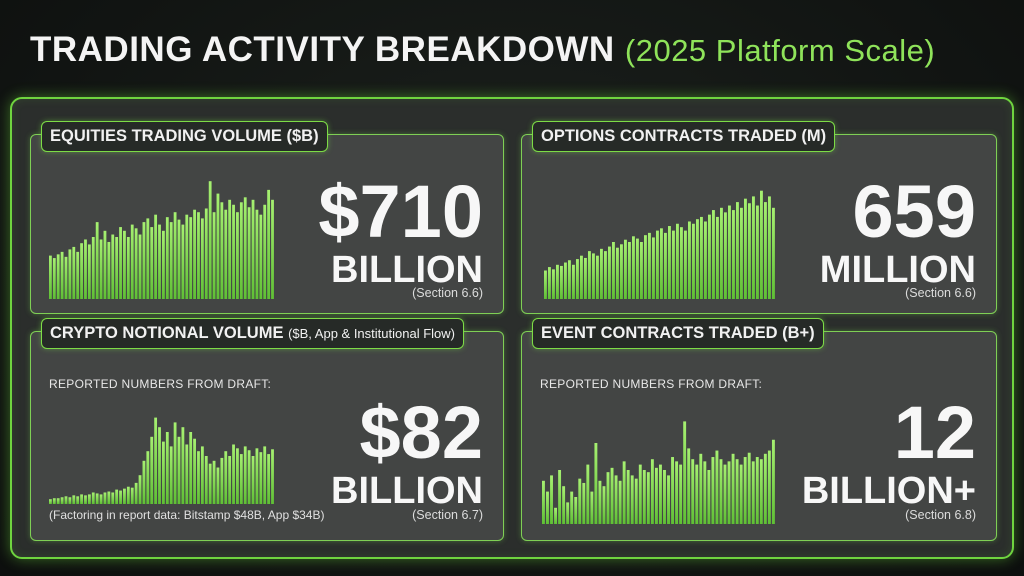 The height and width of the screenshot is (576, 1024). What do you see at coordinates (934, 432) in the screenshot?
I see `events-value: 12` at bounding box center [934, 432].